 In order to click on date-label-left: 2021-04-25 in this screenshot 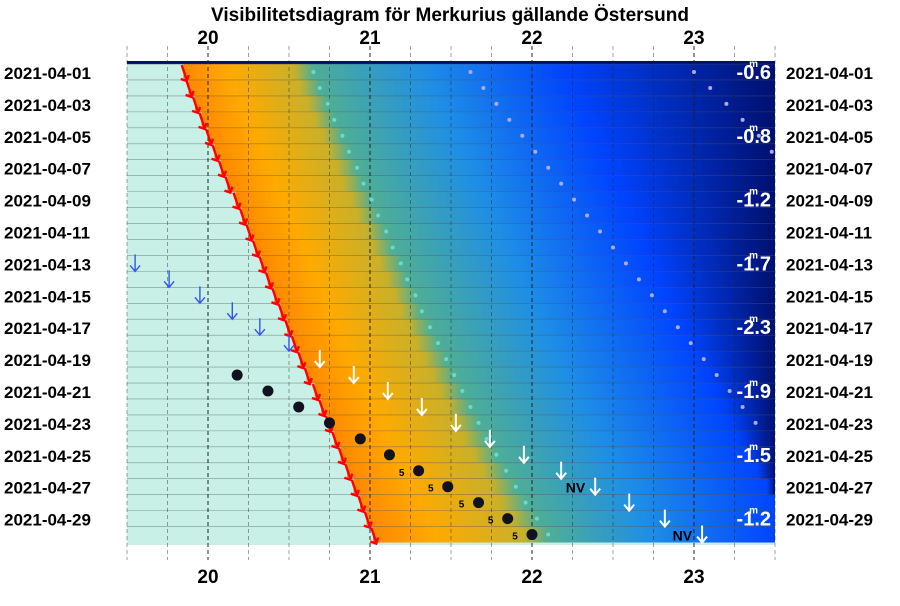, I will do `click(47, 456)`.